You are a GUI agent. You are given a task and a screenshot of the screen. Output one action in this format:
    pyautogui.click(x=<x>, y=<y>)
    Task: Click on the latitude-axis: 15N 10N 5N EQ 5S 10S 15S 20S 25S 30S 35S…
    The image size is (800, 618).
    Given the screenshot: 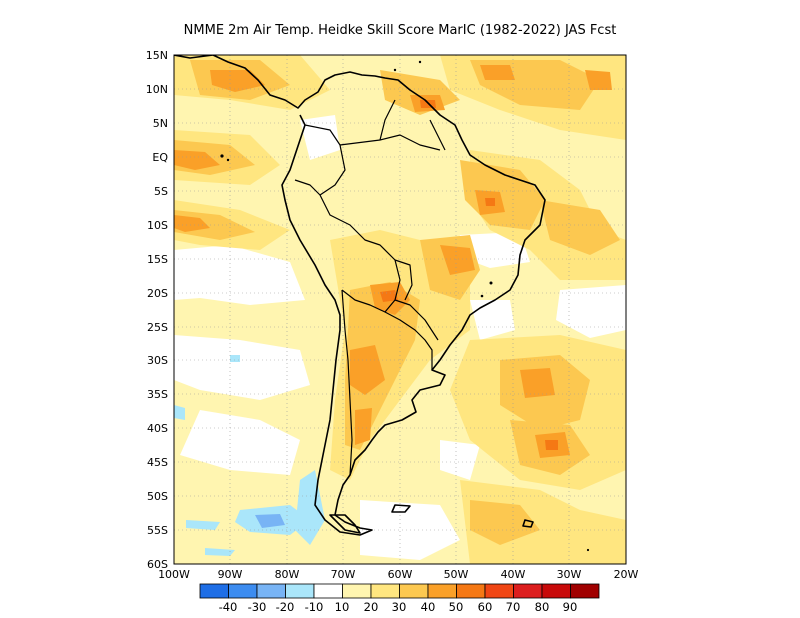 What is the action you would take?
    pyautogui.click(x=157, y=310)
    